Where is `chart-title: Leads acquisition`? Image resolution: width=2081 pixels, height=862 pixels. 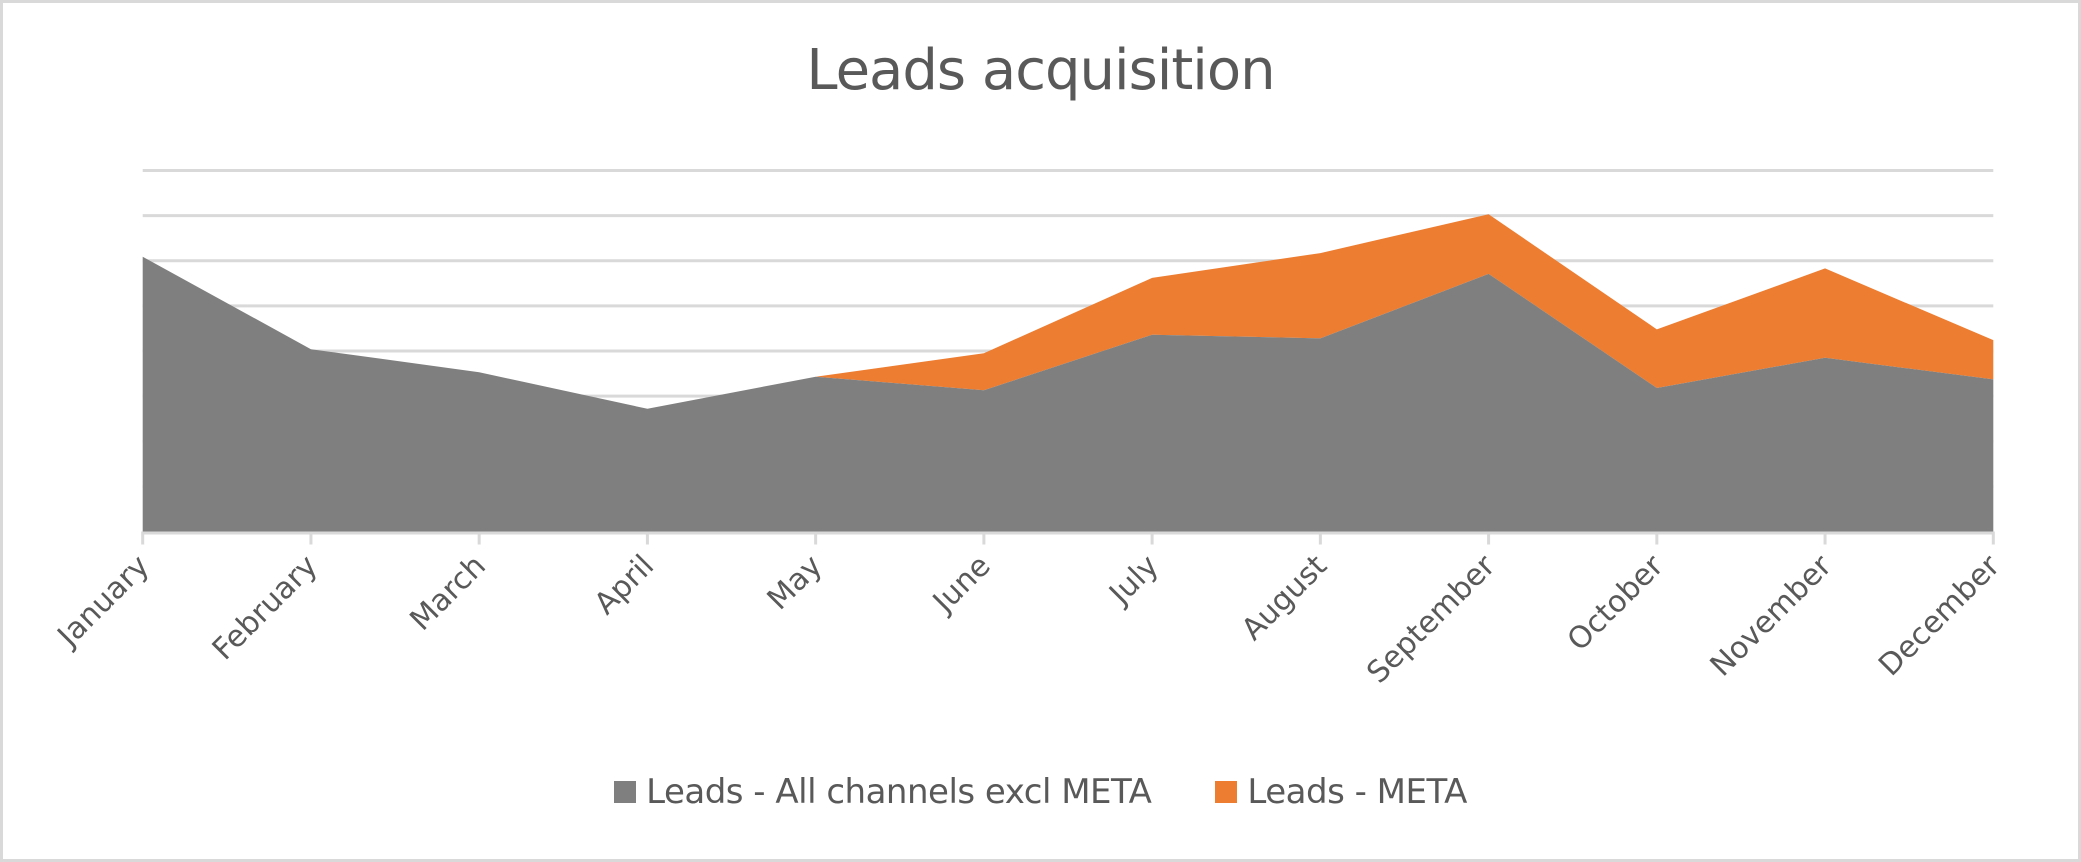
chart-title: Leads acquisition is located at coordinates (1040, 70).